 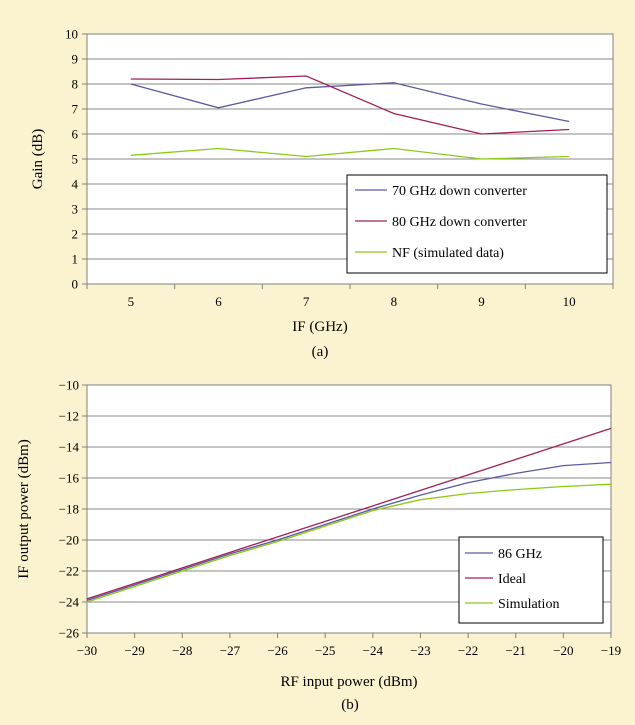 What do you see at coordinates (306, 301) in the screenshot?
I see `x-tick-label-a: 7` at bounding box center [306, 301].